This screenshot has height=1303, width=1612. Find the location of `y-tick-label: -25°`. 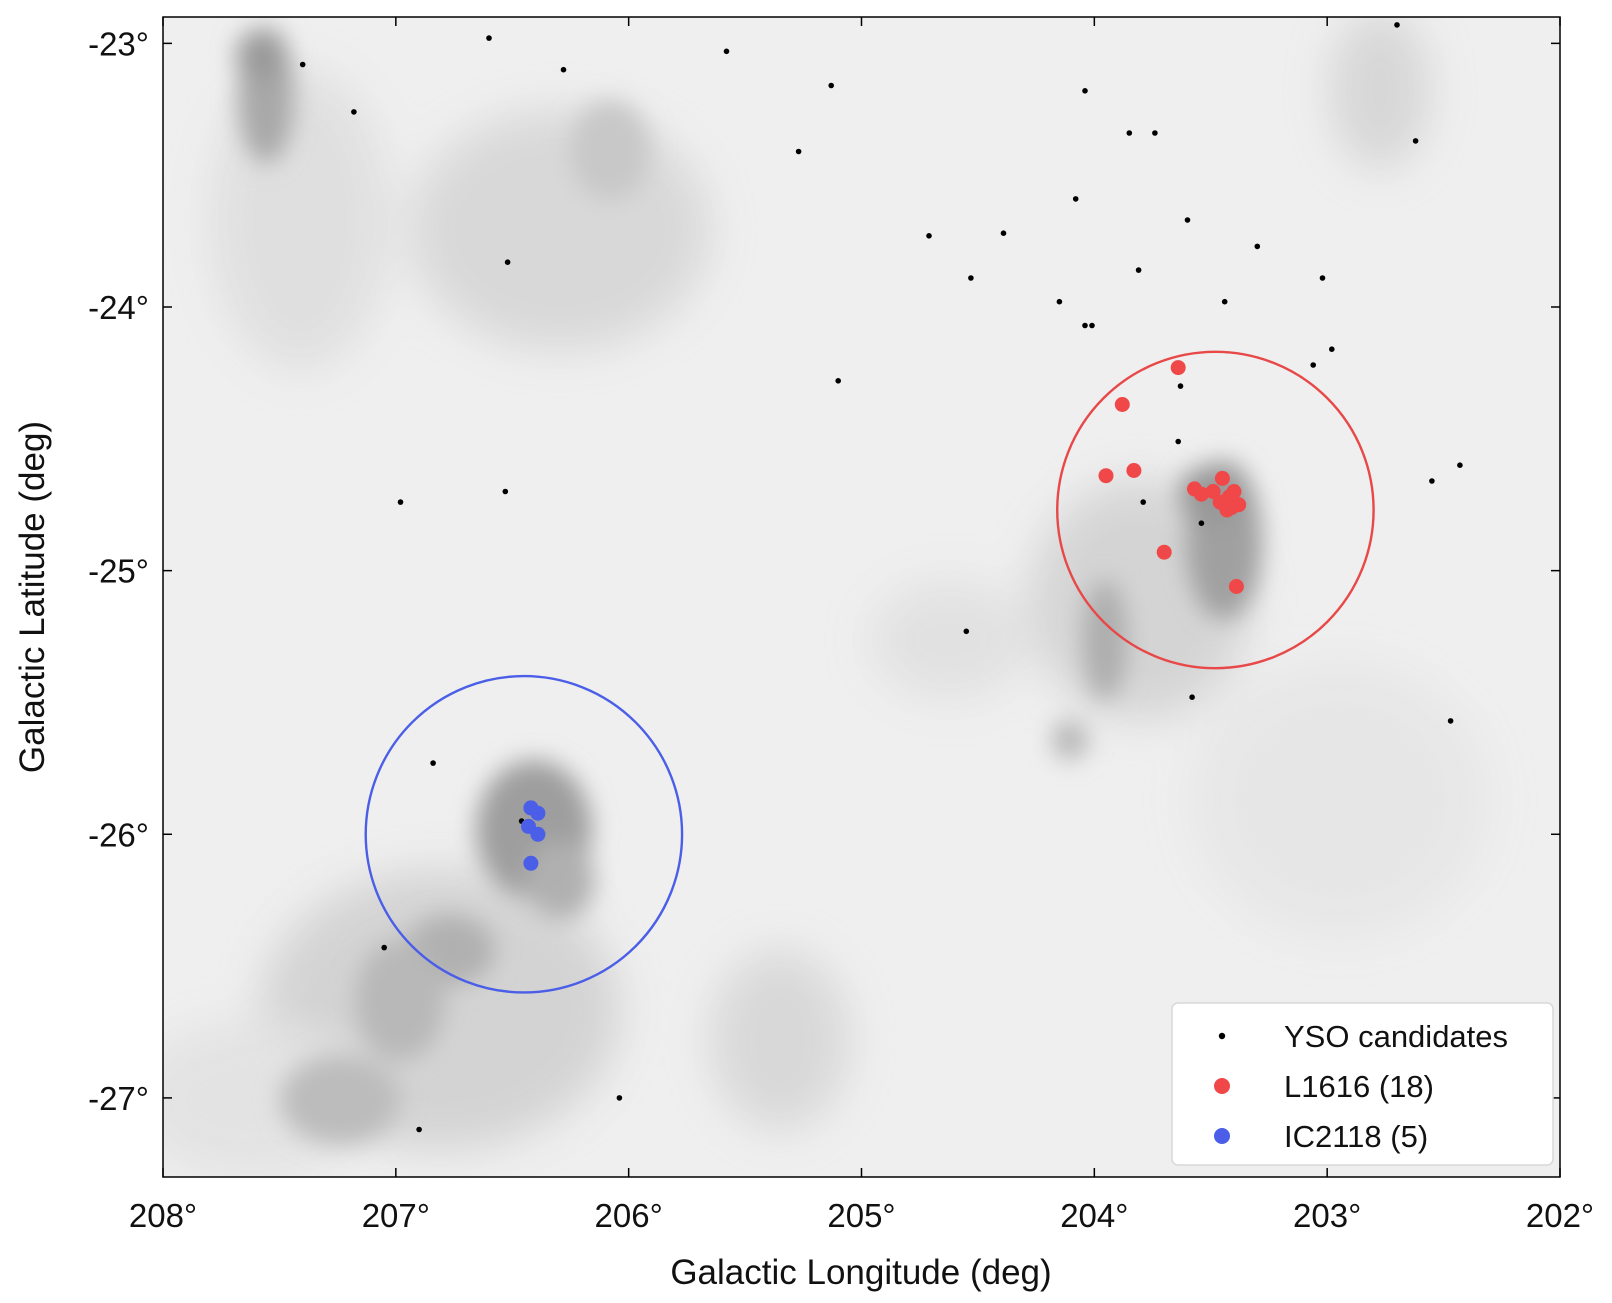

y-tick-label: -25° is located at coordinates (118, 571).